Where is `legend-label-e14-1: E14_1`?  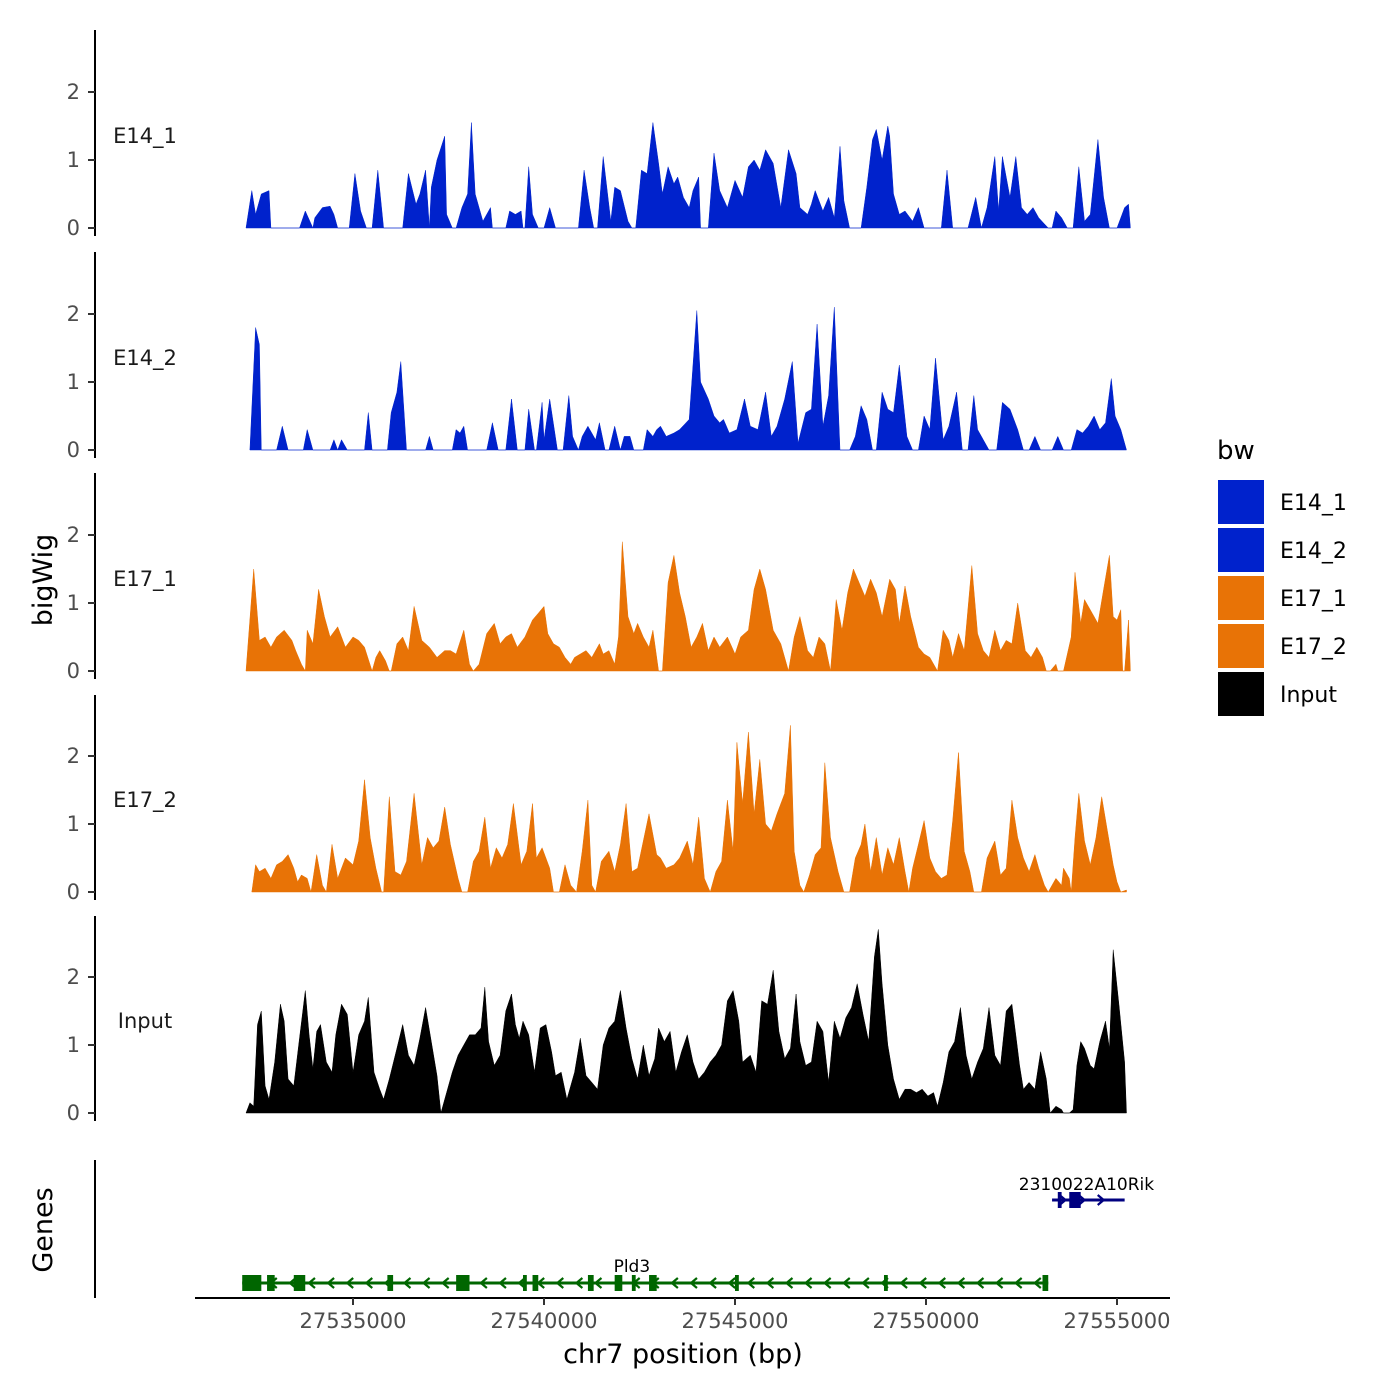
legend-label-e14-1: E14_1 is located at coordinates (1313, 503).